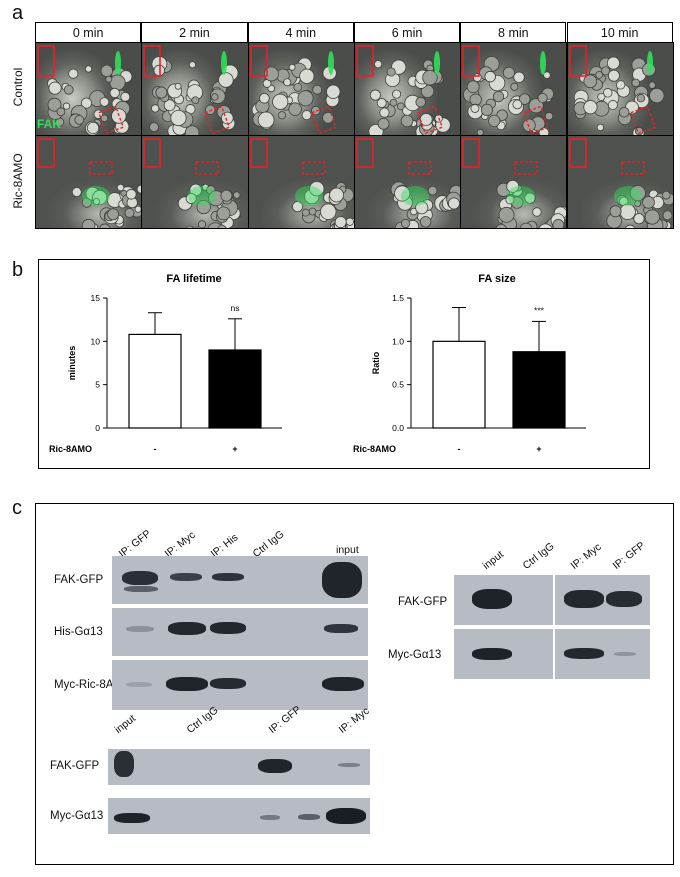 This screenshot has height=877, width=680. Describe the element at coordinates (96, 341) in the screenshot. I see `y-tick-label: 10` at that location.